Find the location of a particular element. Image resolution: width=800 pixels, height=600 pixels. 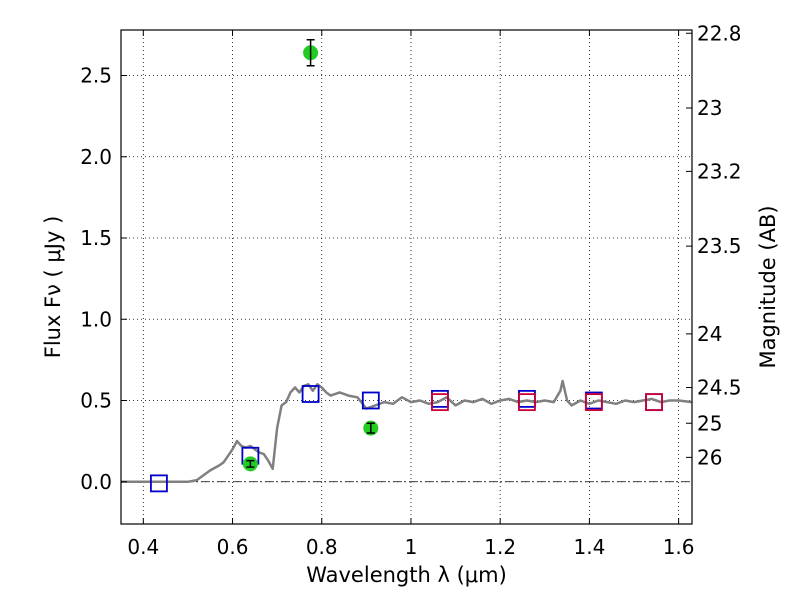

y2-tick-label: 24.5 is located at coordinates (719, 388).